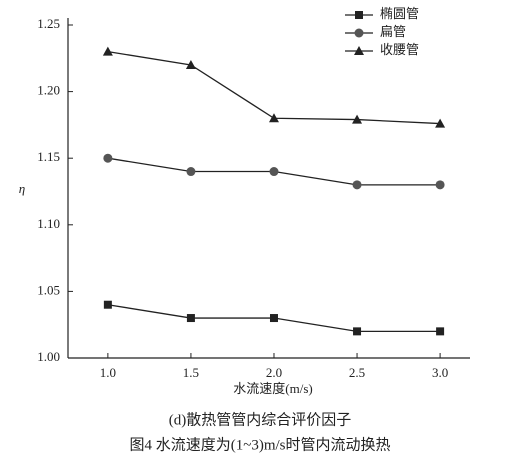  I want to click on y-tick-label: 1.10, so click(48, 223).